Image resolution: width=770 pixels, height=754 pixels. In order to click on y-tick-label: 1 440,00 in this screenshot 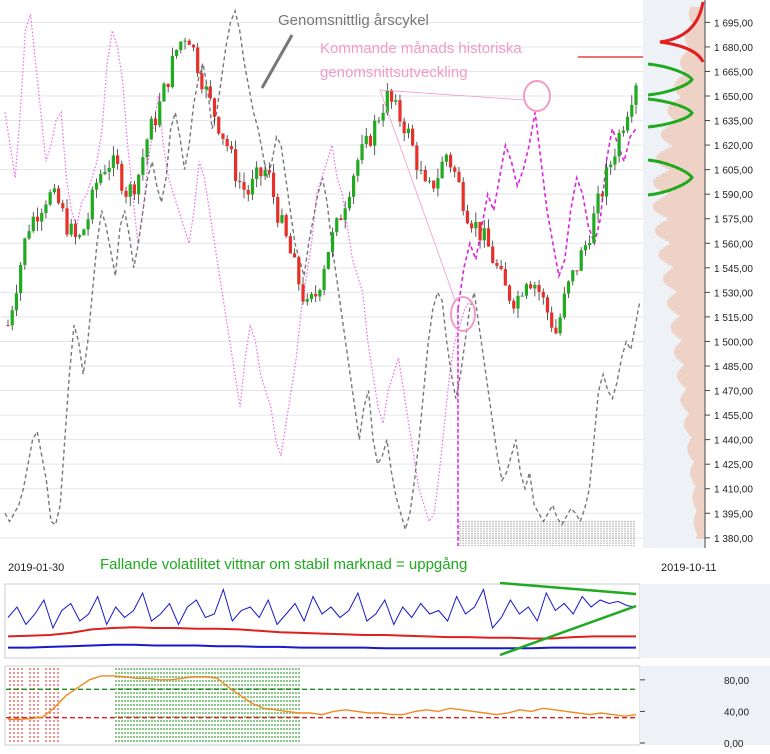, I will do `click(733, 441)`.